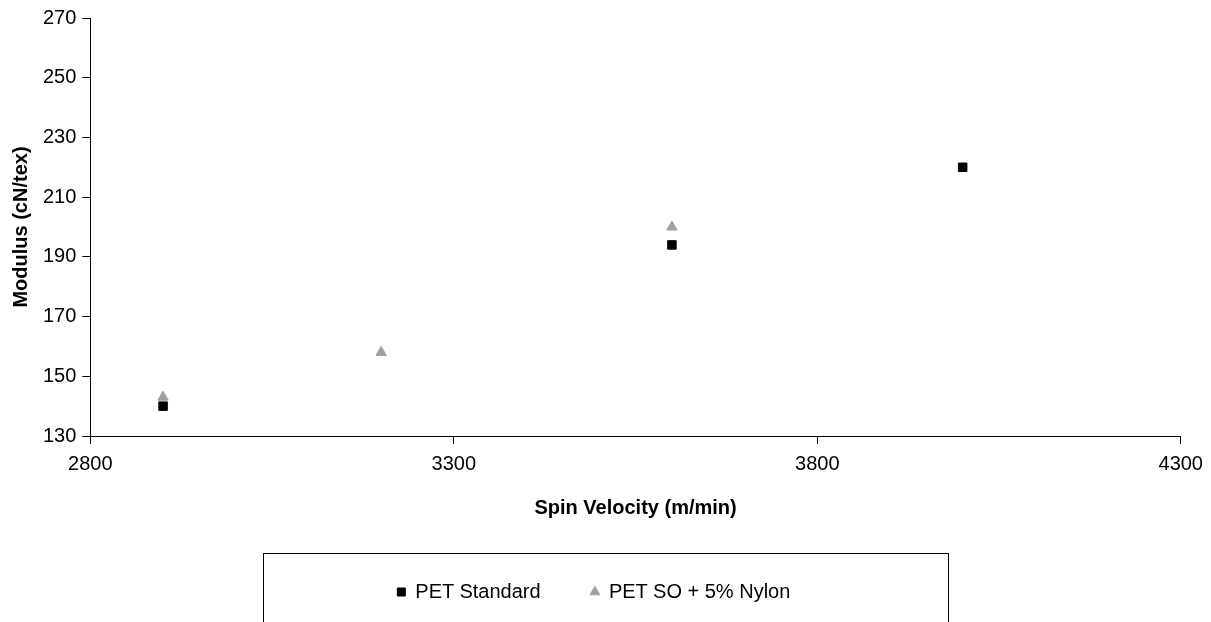  I want to click on y-tick-label: 190, so click(59, 255).